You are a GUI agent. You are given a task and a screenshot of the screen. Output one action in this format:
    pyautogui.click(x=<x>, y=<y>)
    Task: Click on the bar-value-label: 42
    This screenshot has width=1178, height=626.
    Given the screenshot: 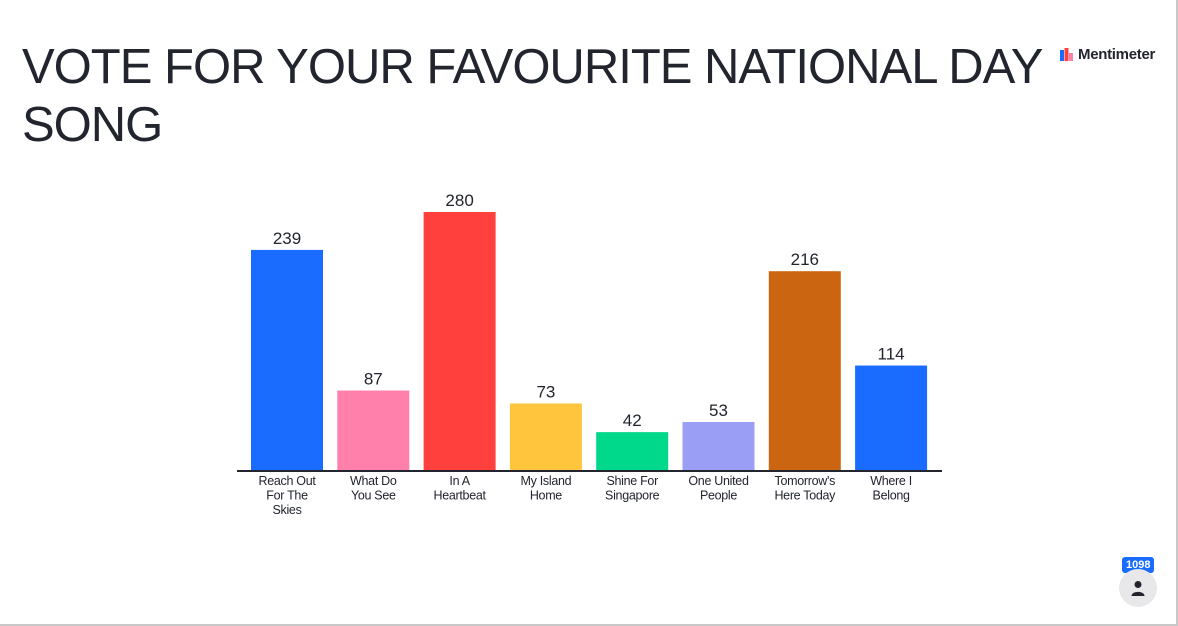 What is the action you would take?
    pyautogui.click(x=632, y=420)
    